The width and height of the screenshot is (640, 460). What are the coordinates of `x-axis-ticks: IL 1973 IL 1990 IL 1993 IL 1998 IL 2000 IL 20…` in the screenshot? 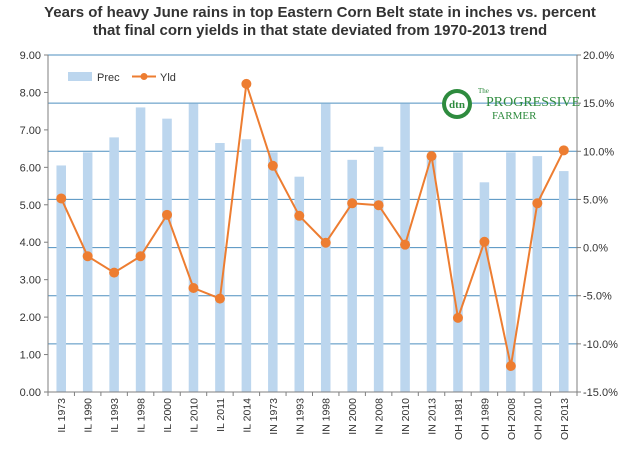 It's located at (312, 416).